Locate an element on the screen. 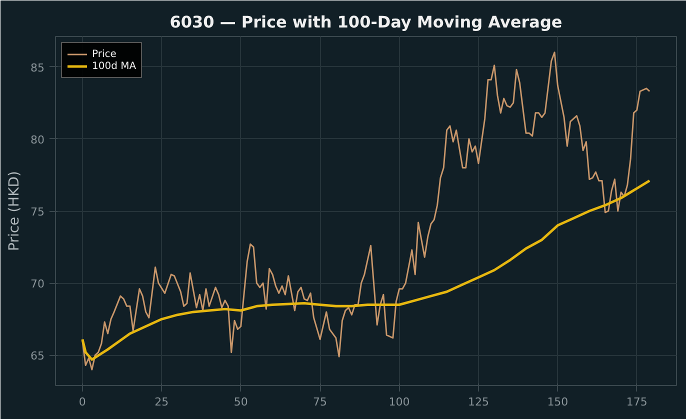  x-tick-label: 50 is located at coordinates (241, 402).